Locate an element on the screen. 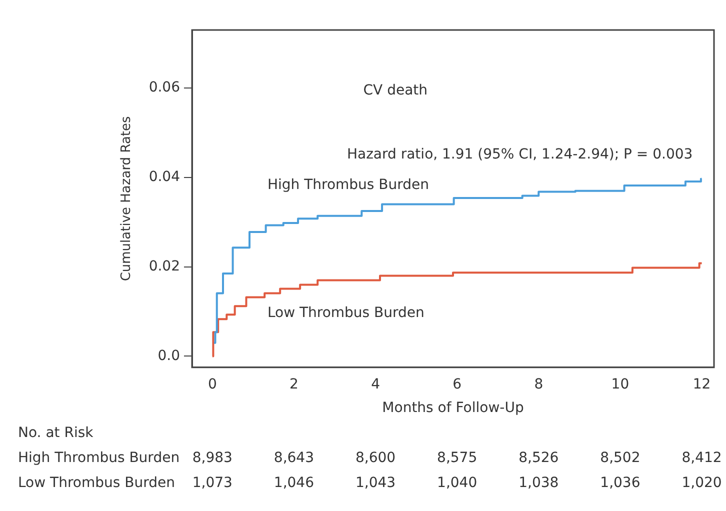 The width and height of the screenshot is (726, 511). text: 8,526 is located at coordinates (538, 458).